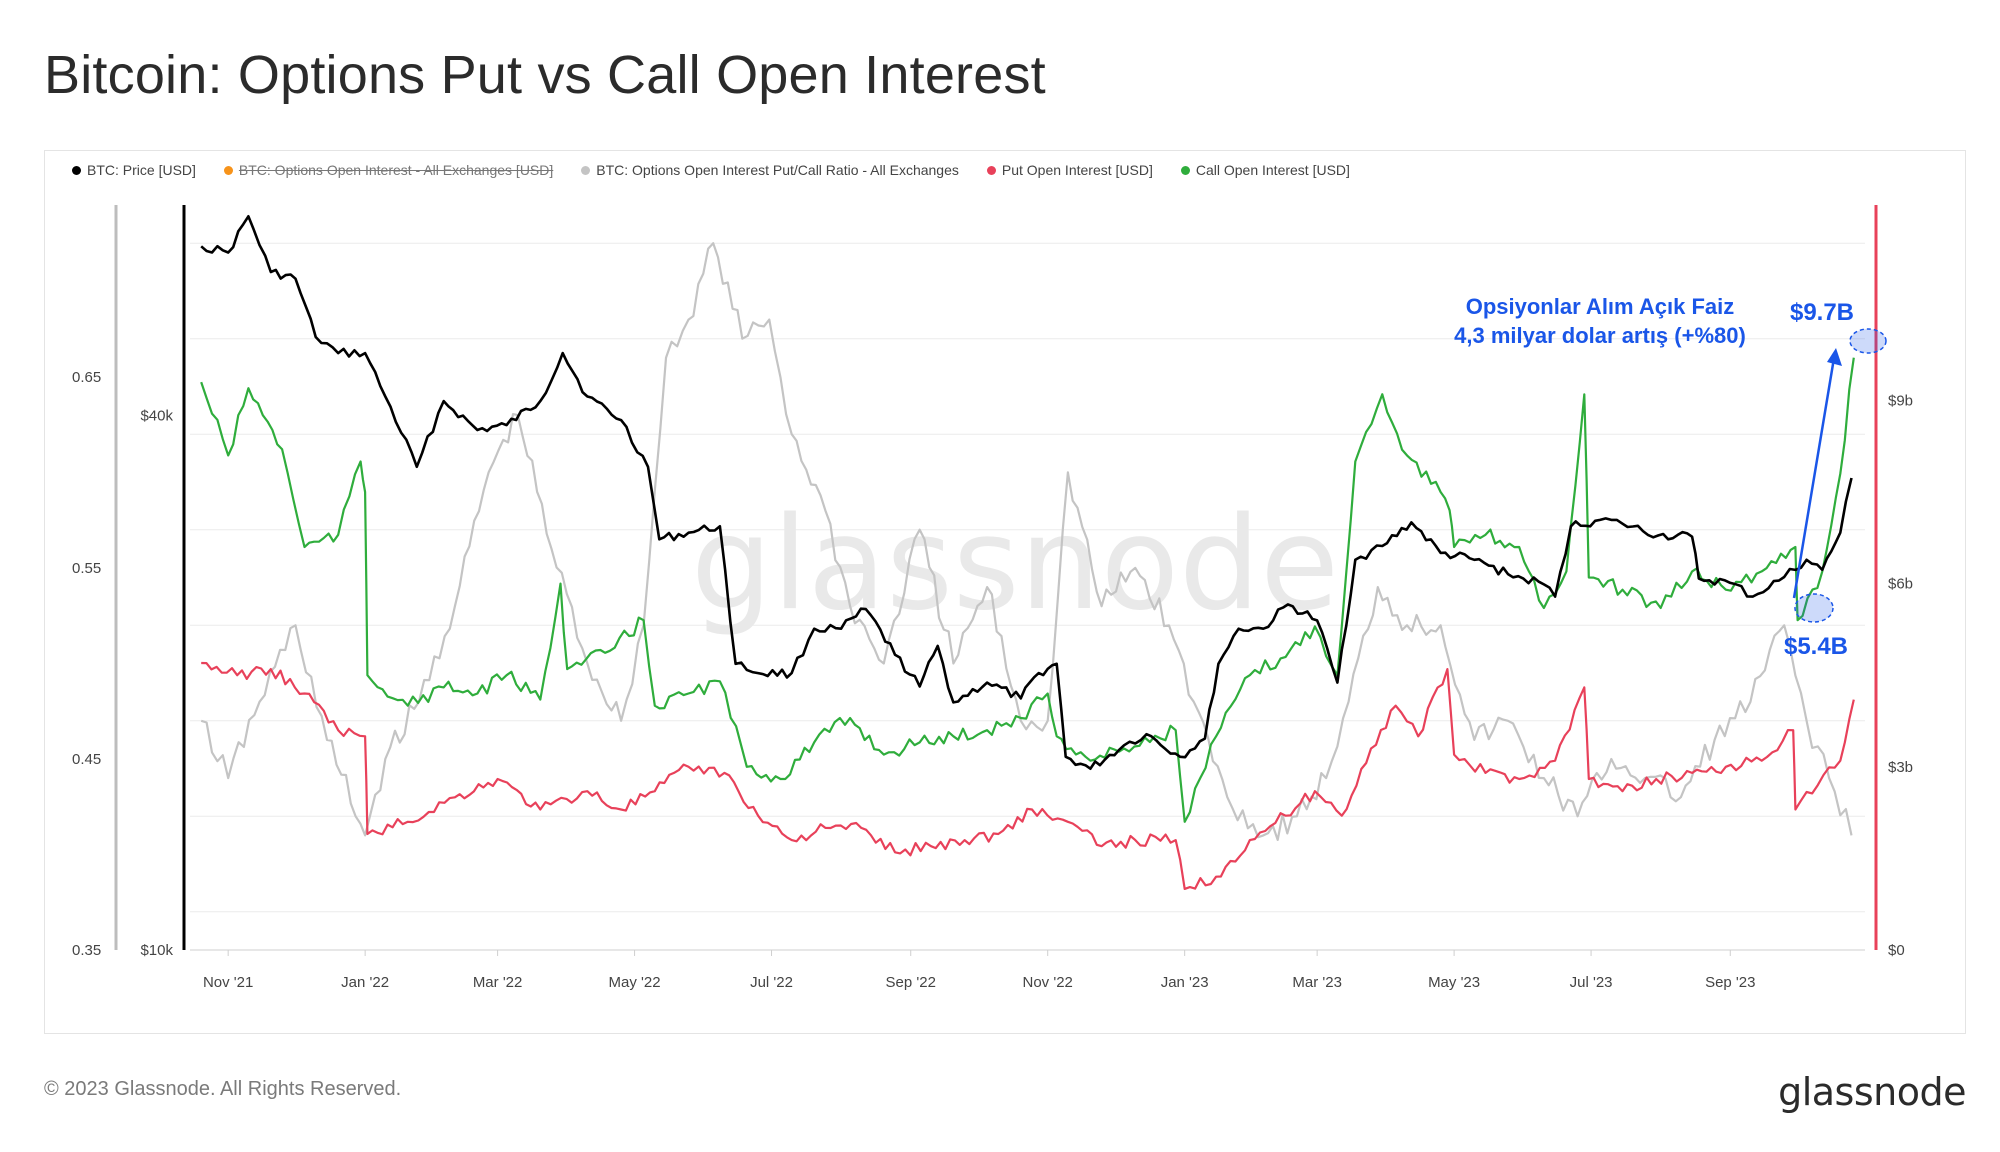  I want to click on x-tick-label: Jan '22, so click(365, 982).